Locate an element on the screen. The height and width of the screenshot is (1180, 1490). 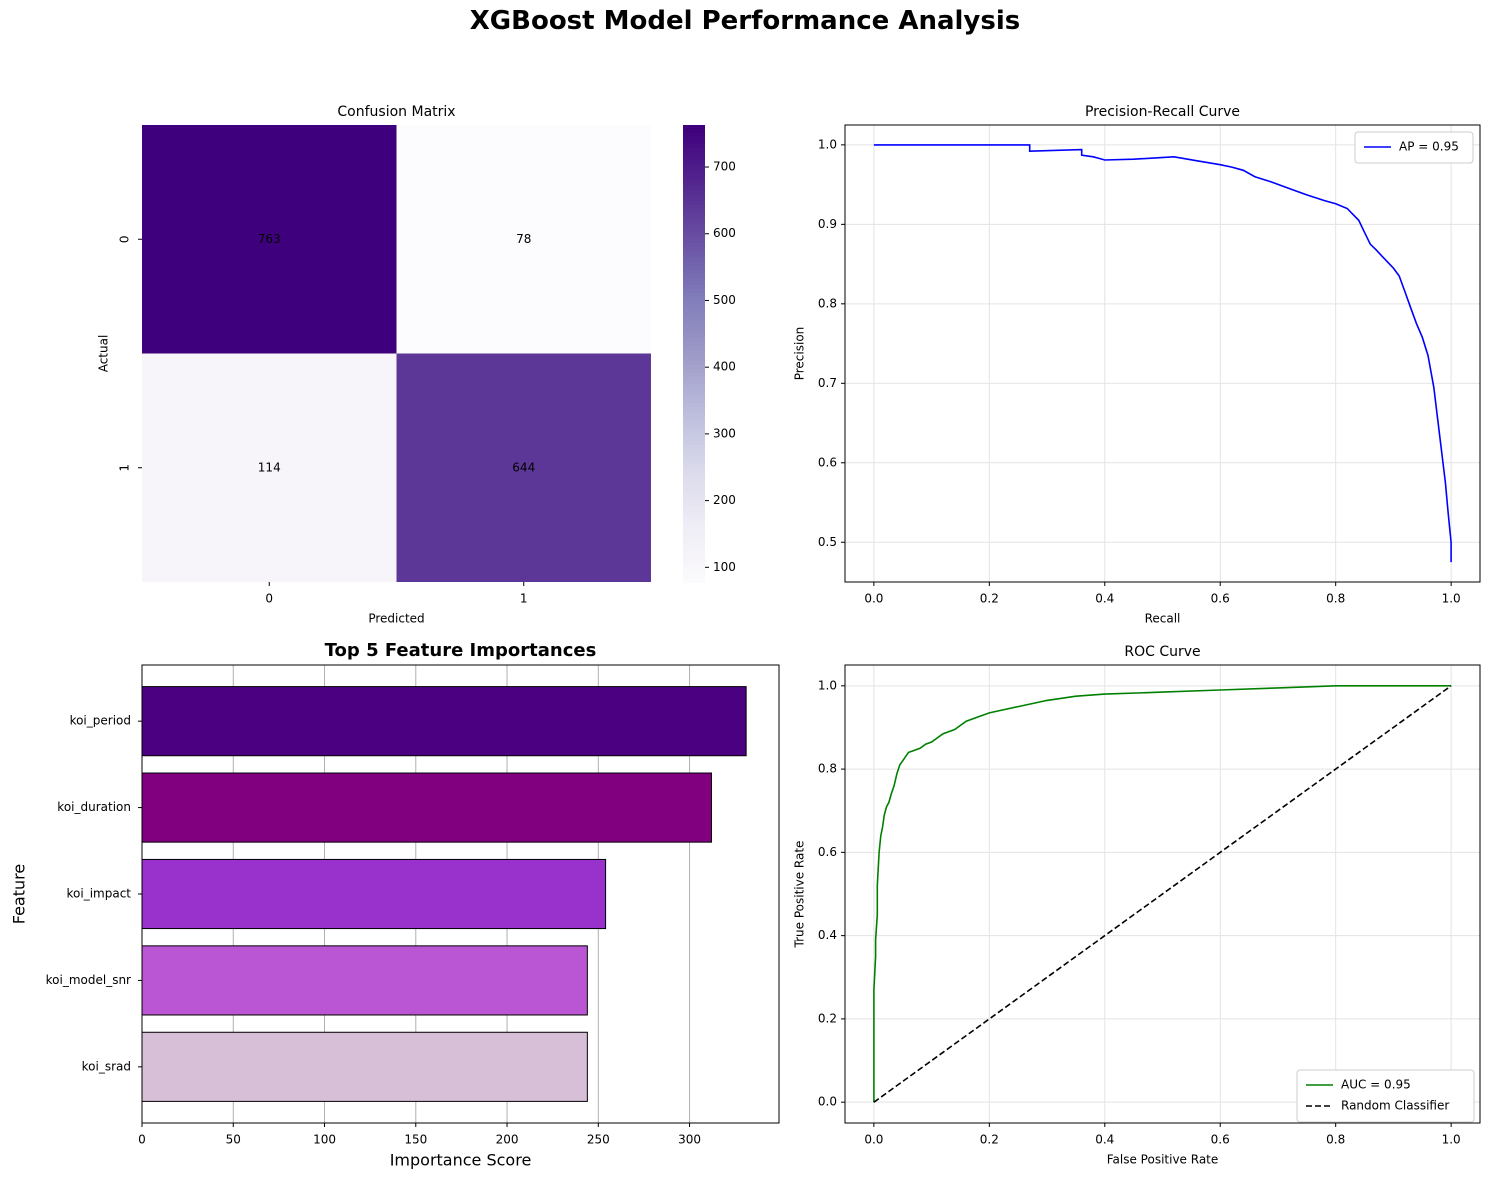
roc-series-line is located at coordinates (1162, 893).